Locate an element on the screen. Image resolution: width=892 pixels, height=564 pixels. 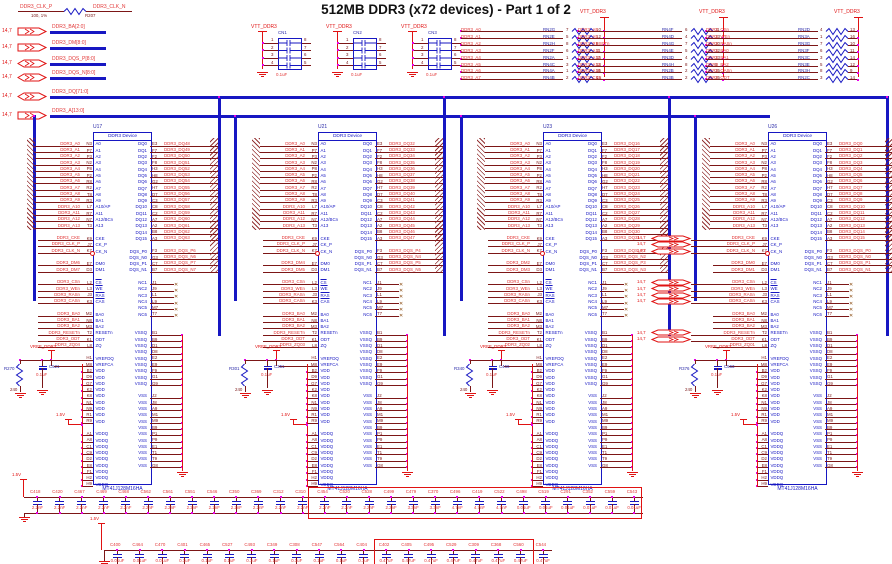
pin-number: 3 is located at coordinates (567, 64).